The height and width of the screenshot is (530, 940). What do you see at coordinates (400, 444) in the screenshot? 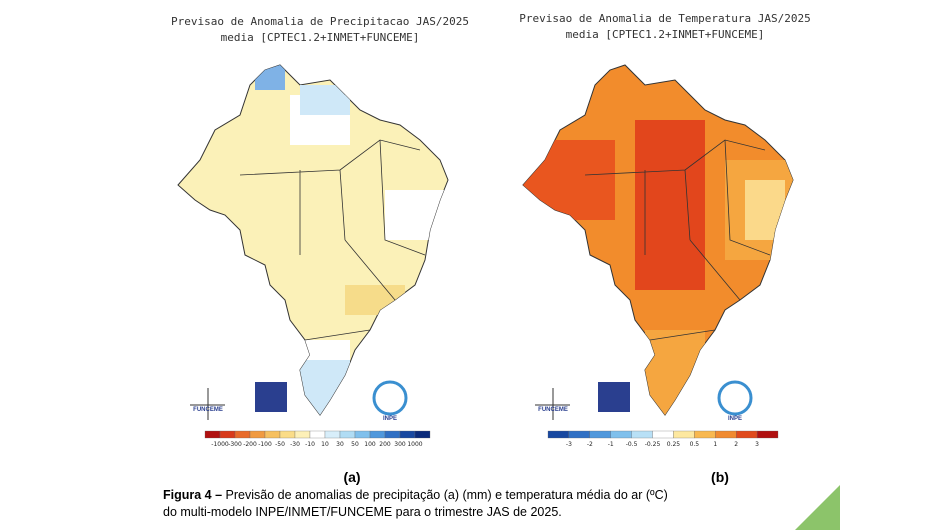
I see `colorbar-label: 300` at bounding box center [400, 444].